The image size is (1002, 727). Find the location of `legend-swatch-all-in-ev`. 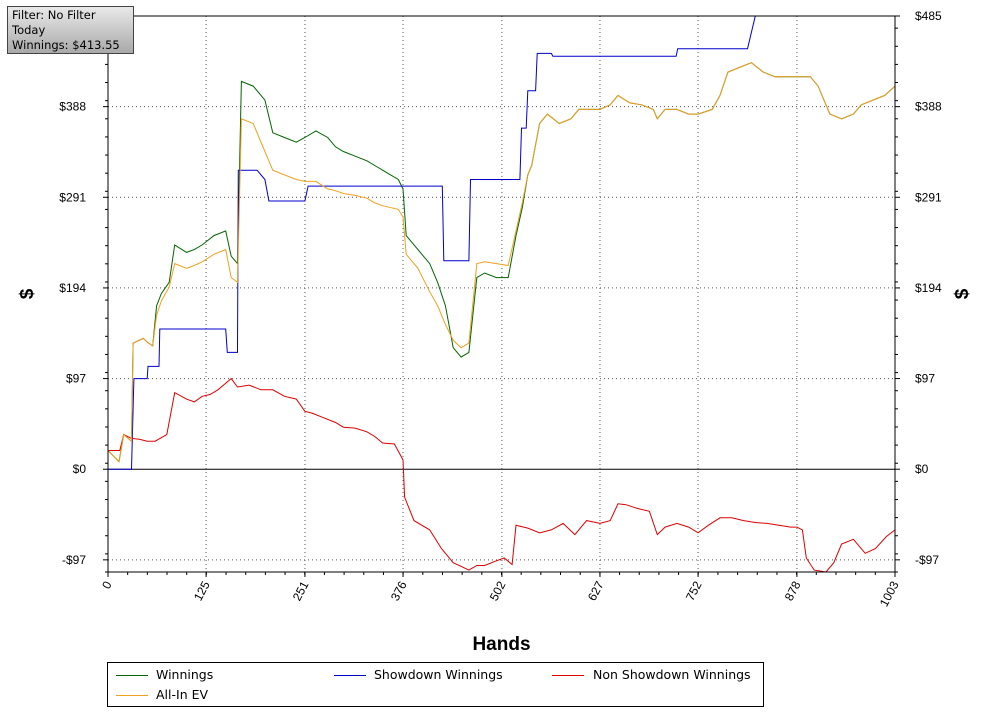

legend-swatch-all-in-ev is located at coordinates (132, 695).